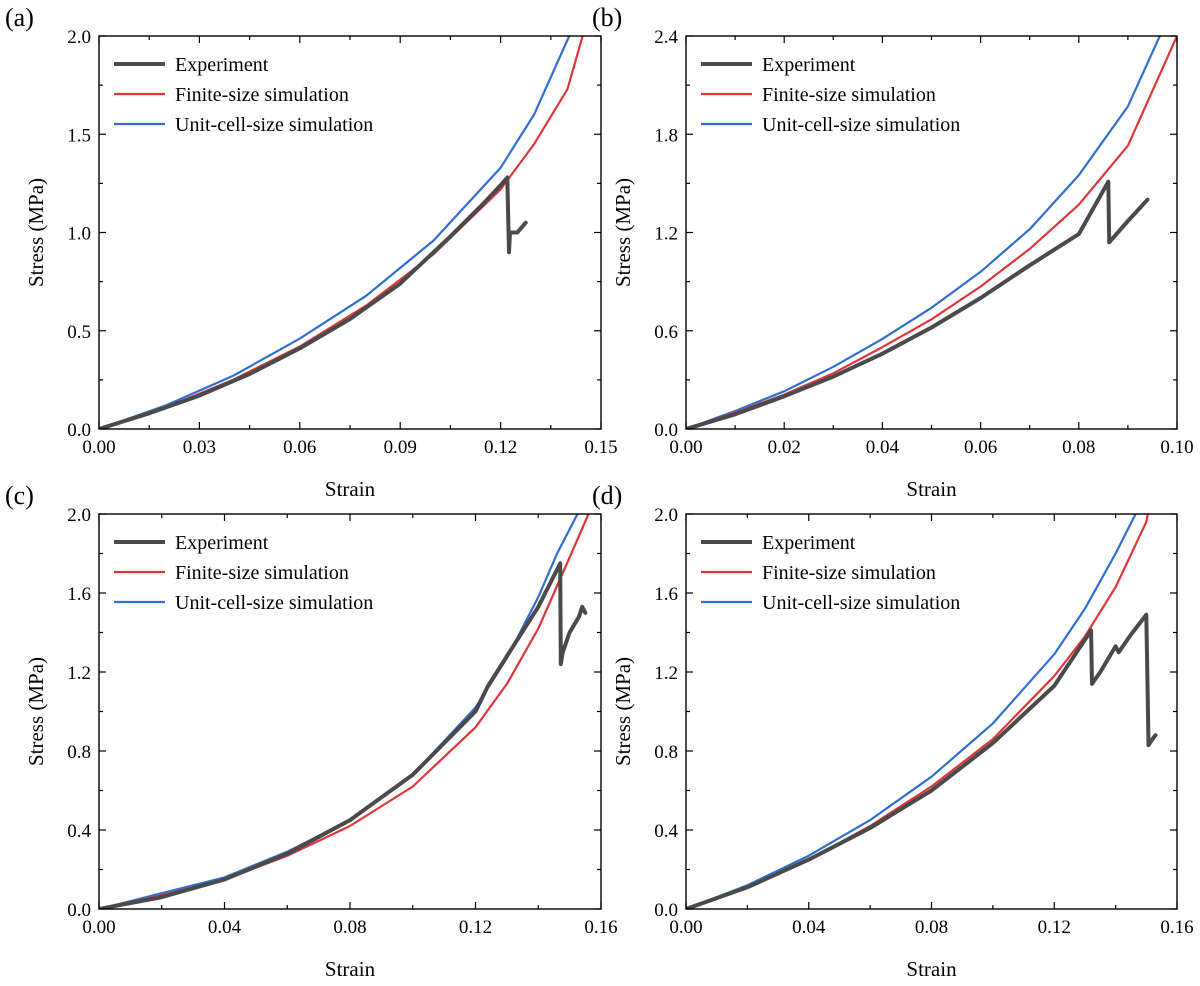 The width and height of the screenshot is (1200, 986). I want to click on x-tick-label: 0.03, so click(199, 447).